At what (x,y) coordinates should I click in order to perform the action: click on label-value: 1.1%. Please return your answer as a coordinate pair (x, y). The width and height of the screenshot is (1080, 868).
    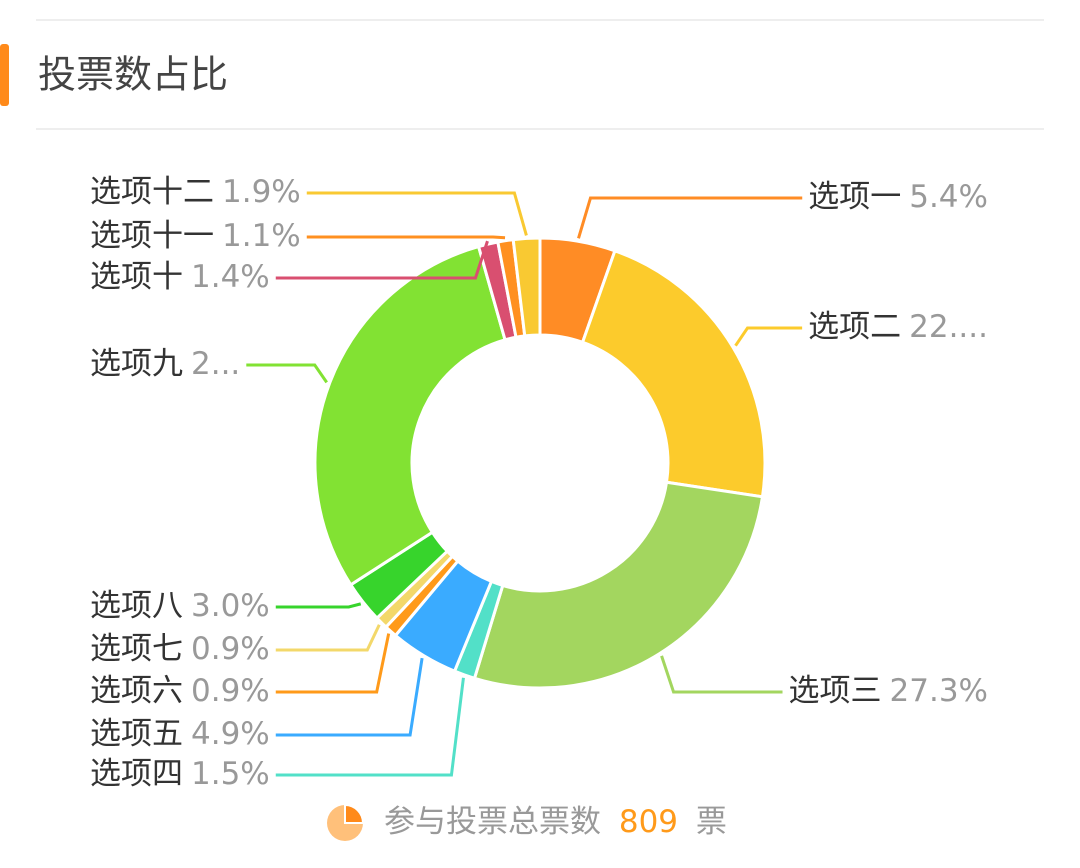
    Looking at the image, I should click on (261, 236).